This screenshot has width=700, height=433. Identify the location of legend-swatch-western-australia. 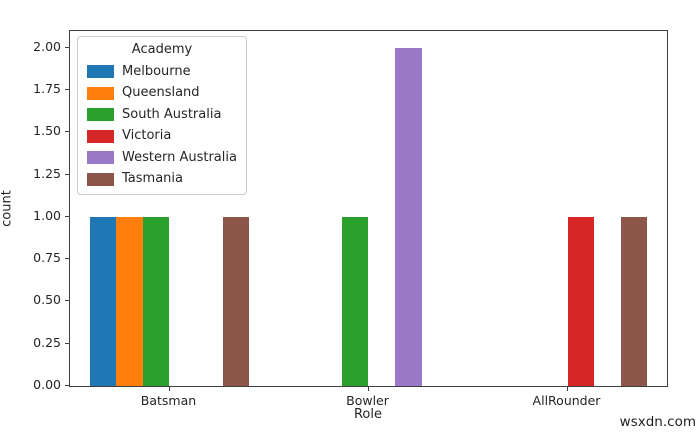
(100, 158).